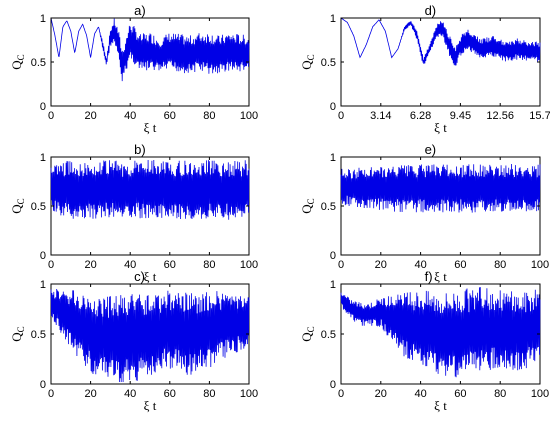 The width and height of the screenshot is (550, 425). Describe the element at coordinates (429, 276) in the screenshot. I see `panel-label: f)` at that location.